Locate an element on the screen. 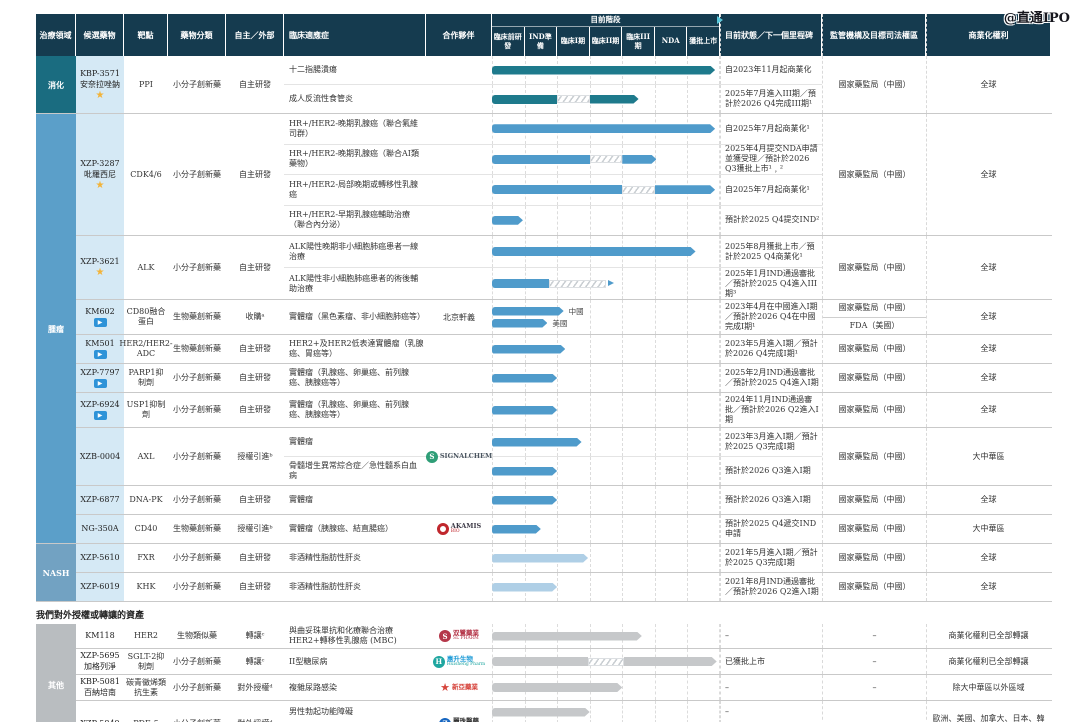  partner-name: 北京軒義 is located at coordinates (459, 317).